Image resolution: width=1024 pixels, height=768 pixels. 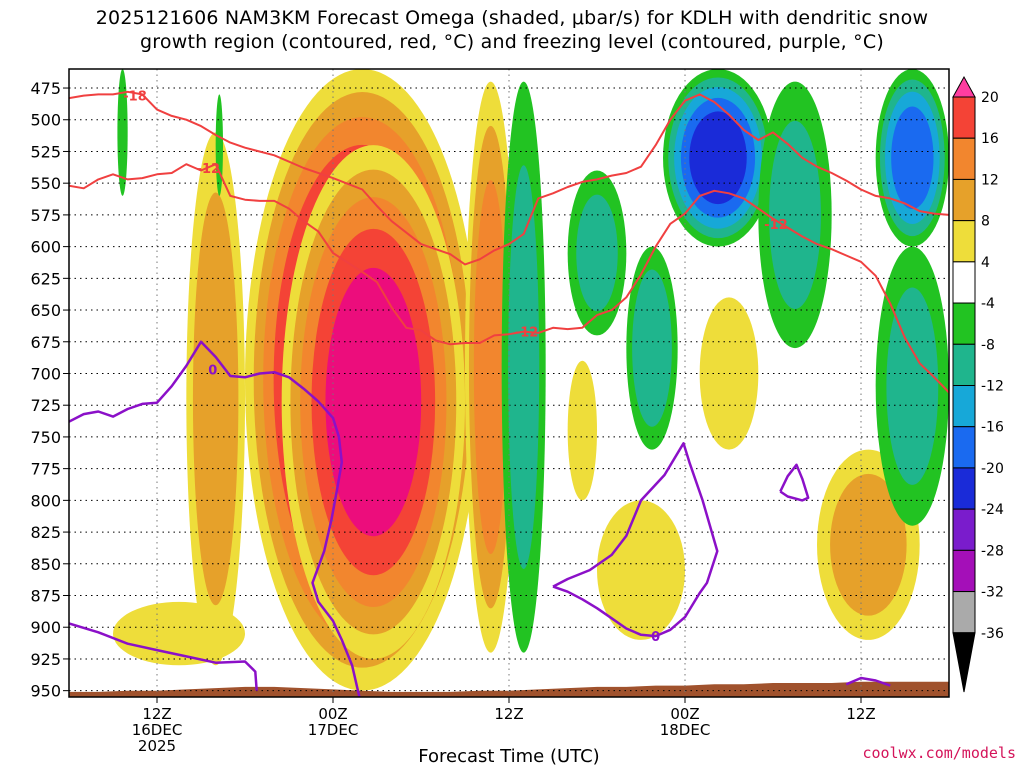 What do you see at coordinates (992, 634) in the screenshot?
I see `colorbar-label-13: -36` at bounding box center [992, 634].